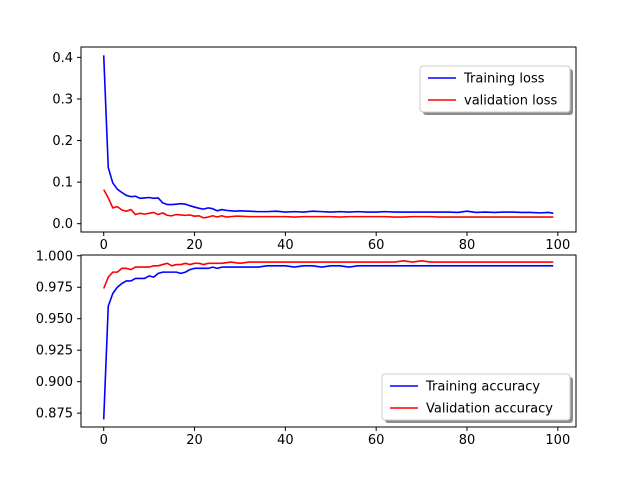 The image size is (640, 480). Describe the element at coordinates (62, 58) in the screenshot. I see `y-tick-label: 0.4` at that location.